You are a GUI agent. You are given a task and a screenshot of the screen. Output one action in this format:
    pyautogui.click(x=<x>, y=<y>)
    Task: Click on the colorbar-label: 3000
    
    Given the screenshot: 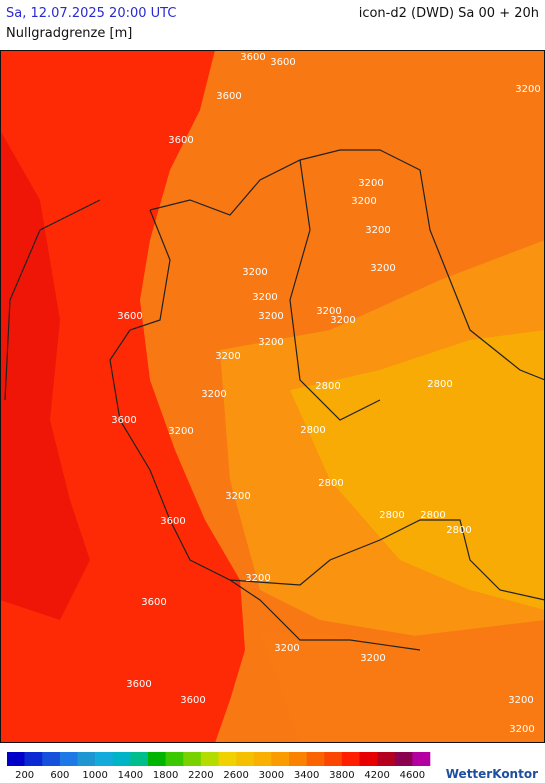 What is the action you would take?
    pyautogui.click(x=271, y=775)
    